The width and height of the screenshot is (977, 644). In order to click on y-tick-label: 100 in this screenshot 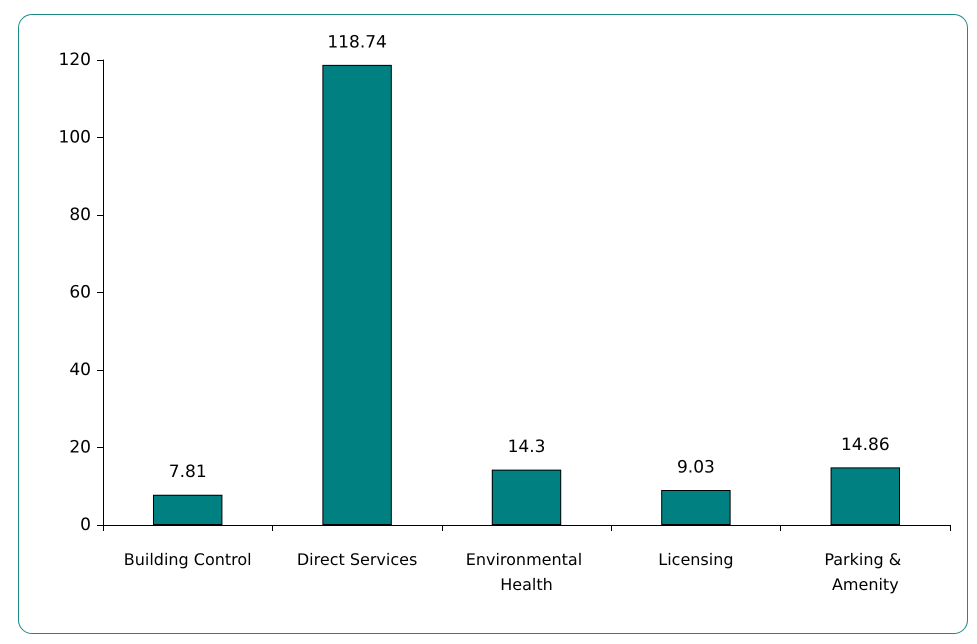, I will do `click(74, 138)`.